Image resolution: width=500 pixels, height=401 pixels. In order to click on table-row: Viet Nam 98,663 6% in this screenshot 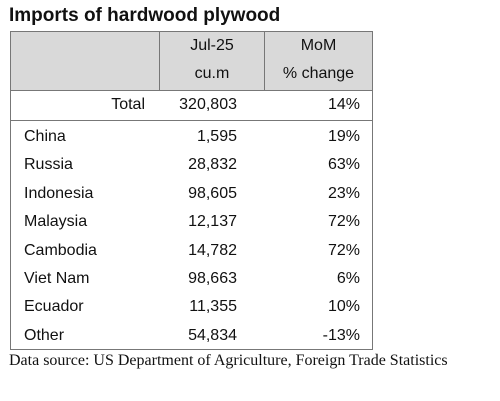, I will do `click(191, 280)`.